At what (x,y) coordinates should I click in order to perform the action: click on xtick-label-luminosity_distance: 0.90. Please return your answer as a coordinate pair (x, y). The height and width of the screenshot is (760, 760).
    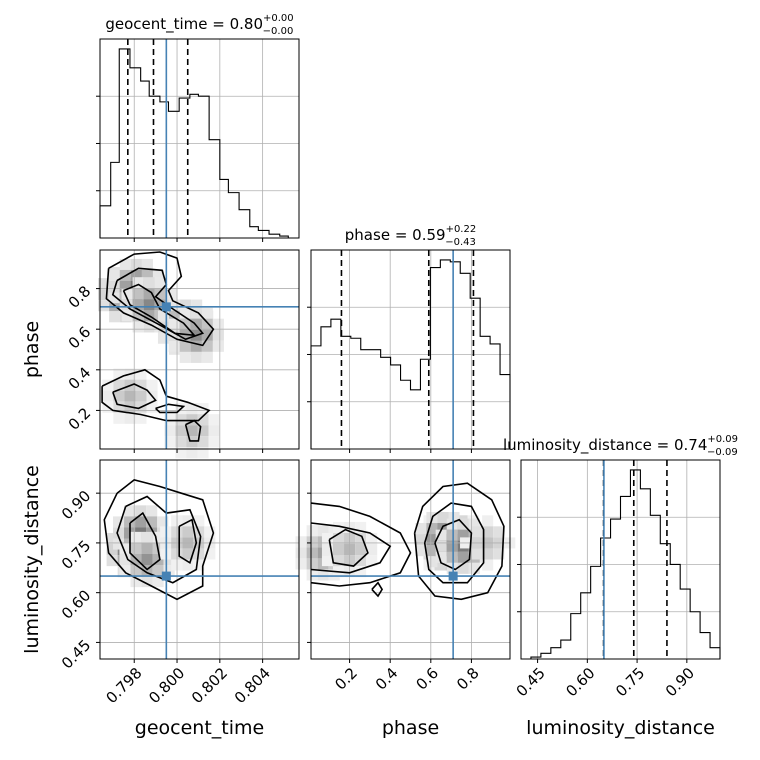
    Looking at the image, I should click on (680, 682).